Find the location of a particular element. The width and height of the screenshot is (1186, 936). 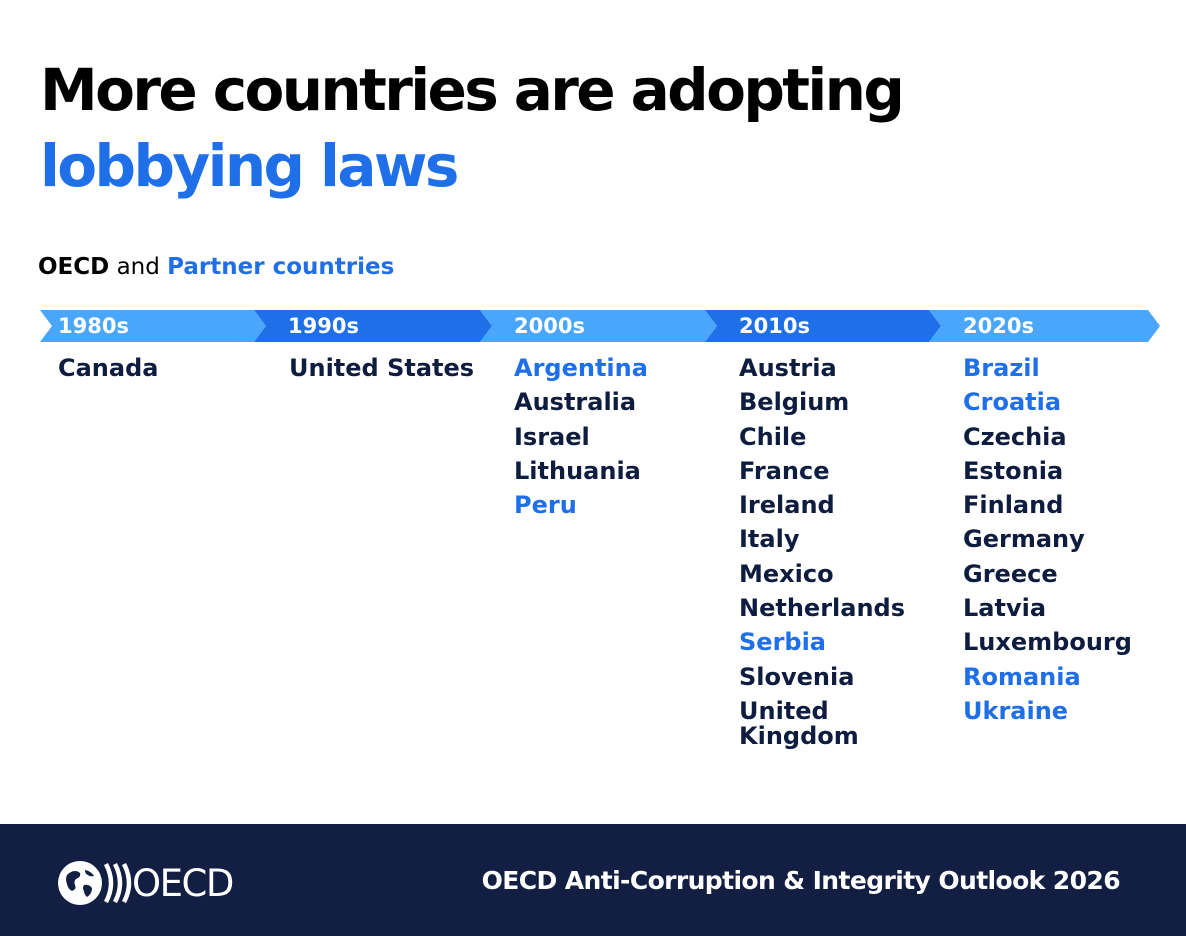

country-item: Chile is located at coordinates (773, 436).